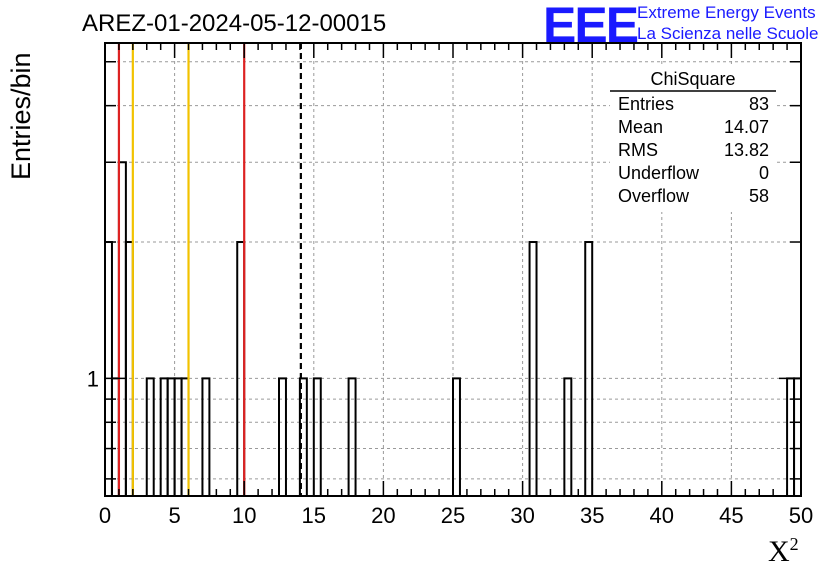 The width and height of the screenshot is (836, 572). What do you see at coordinates (746, 150) in the screenshot?
I see `stats-value-rms: 13.82` at bounding box center [746, 150].